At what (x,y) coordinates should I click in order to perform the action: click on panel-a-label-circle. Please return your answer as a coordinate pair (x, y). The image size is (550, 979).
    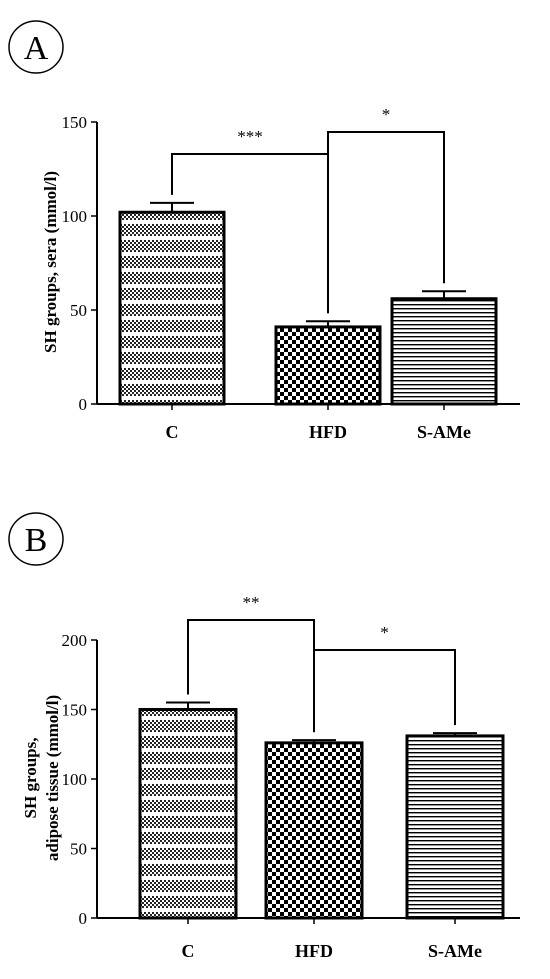
    Looking at the image, I should click on (36, 47).